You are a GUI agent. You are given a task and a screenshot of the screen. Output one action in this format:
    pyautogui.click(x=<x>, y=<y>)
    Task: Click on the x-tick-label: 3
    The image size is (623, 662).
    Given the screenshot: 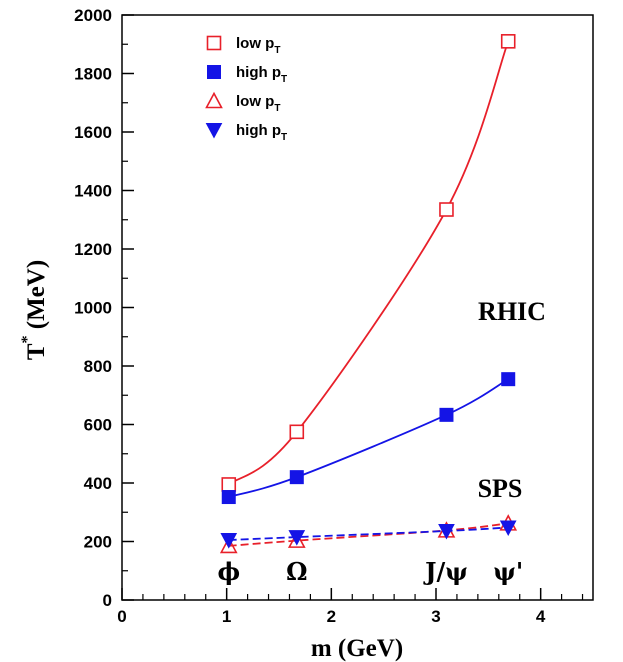 What is the action you would take?
    pyautogui.click(x=435, y=616)
    